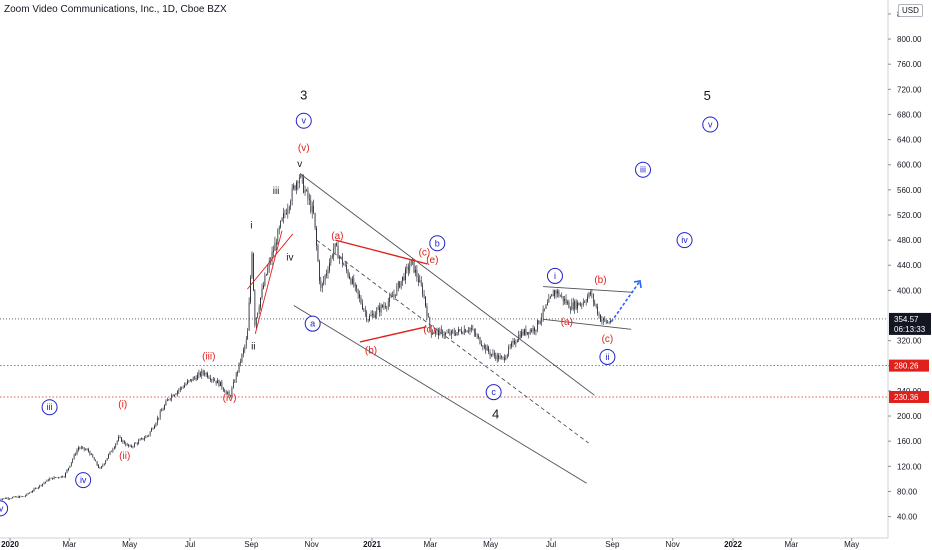 The height and width of the screenshot is (550, 932). I want to click on channel-upper-line, so click(447, 284).